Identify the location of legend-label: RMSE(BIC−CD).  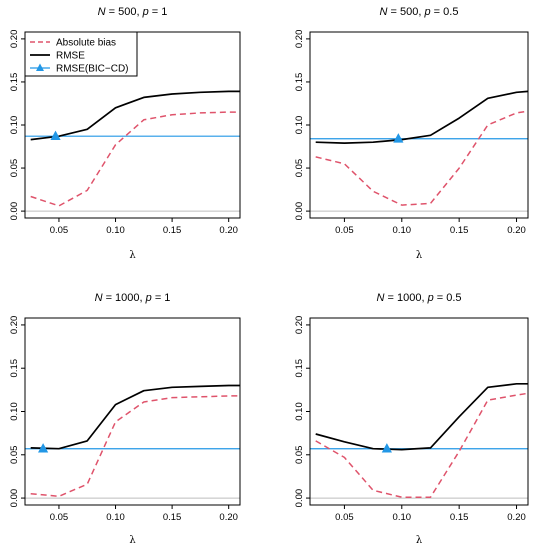
(92, 69).